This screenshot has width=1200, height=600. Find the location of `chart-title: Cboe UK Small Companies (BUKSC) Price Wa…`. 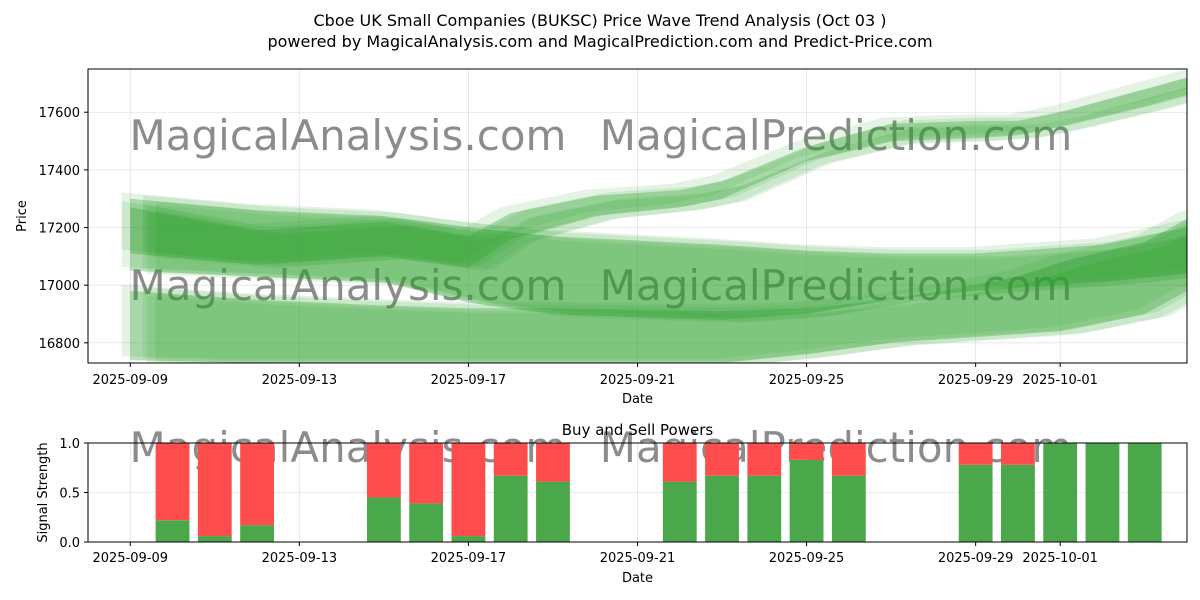

chart-title: Cboe UK Small Companies (BUKSC) Price Wa… is located at coordinates (600, 20).